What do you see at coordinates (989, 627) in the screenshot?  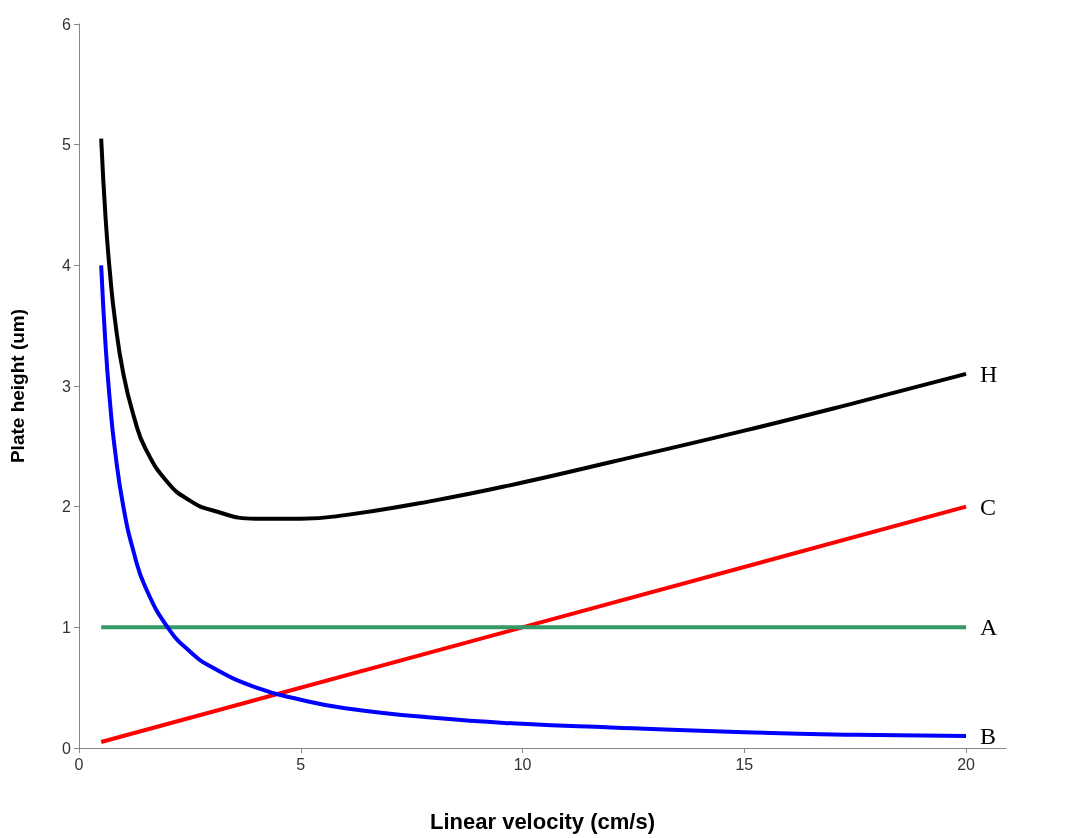 I see `series-label: A` at bounding box center [989, 627].